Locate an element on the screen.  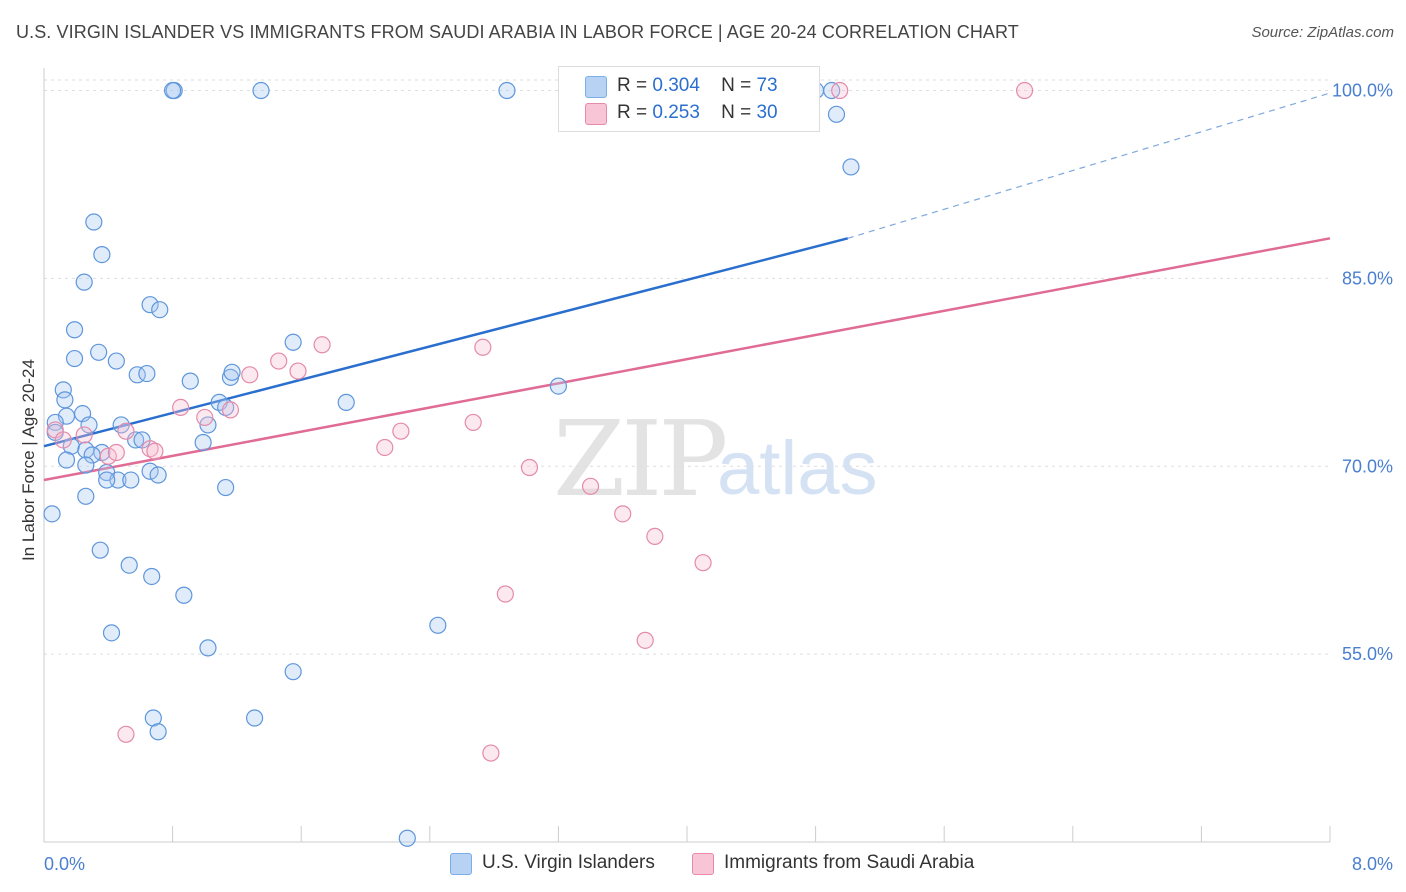
y-axis-title: In Labor Force | Age 20-24 is located at coordinates (28, 460).